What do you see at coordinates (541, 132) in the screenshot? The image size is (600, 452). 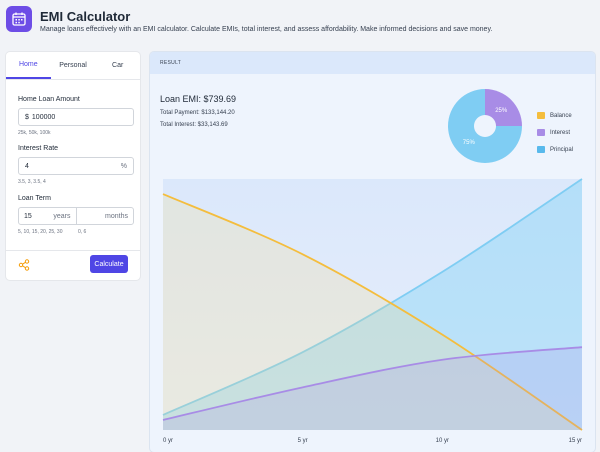 I see `legend-swatch-interest` at bounding box center [541, 132].